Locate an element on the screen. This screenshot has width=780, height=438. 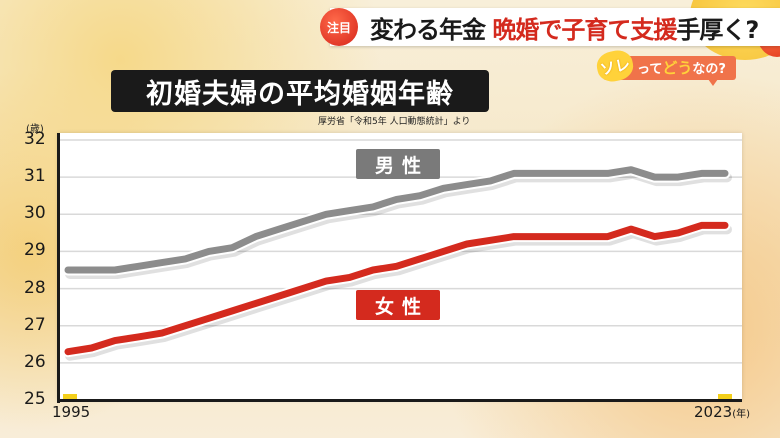
y-tick-label: 30 is located at coordinates (35, 213).